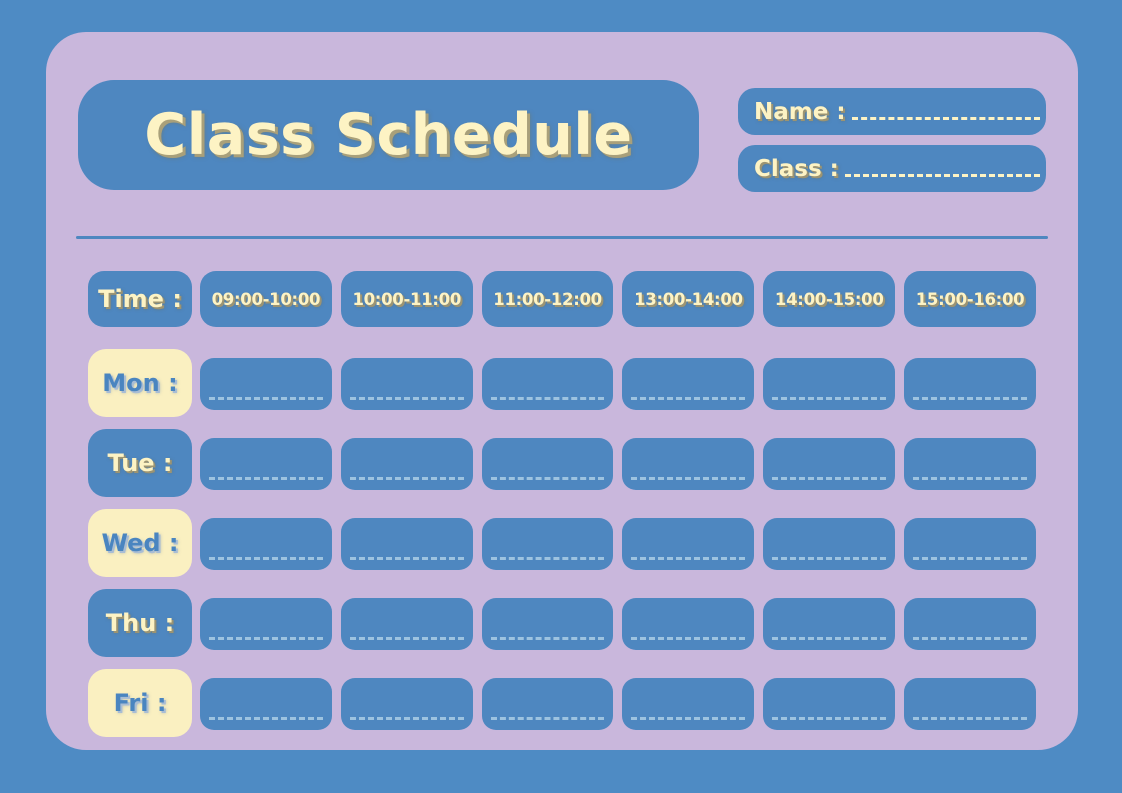 This screenshot has width=1122, height=793. Describe the element at coordinates (800, 111) in the screenshot. I see `name-field-label: Name :` at that location.